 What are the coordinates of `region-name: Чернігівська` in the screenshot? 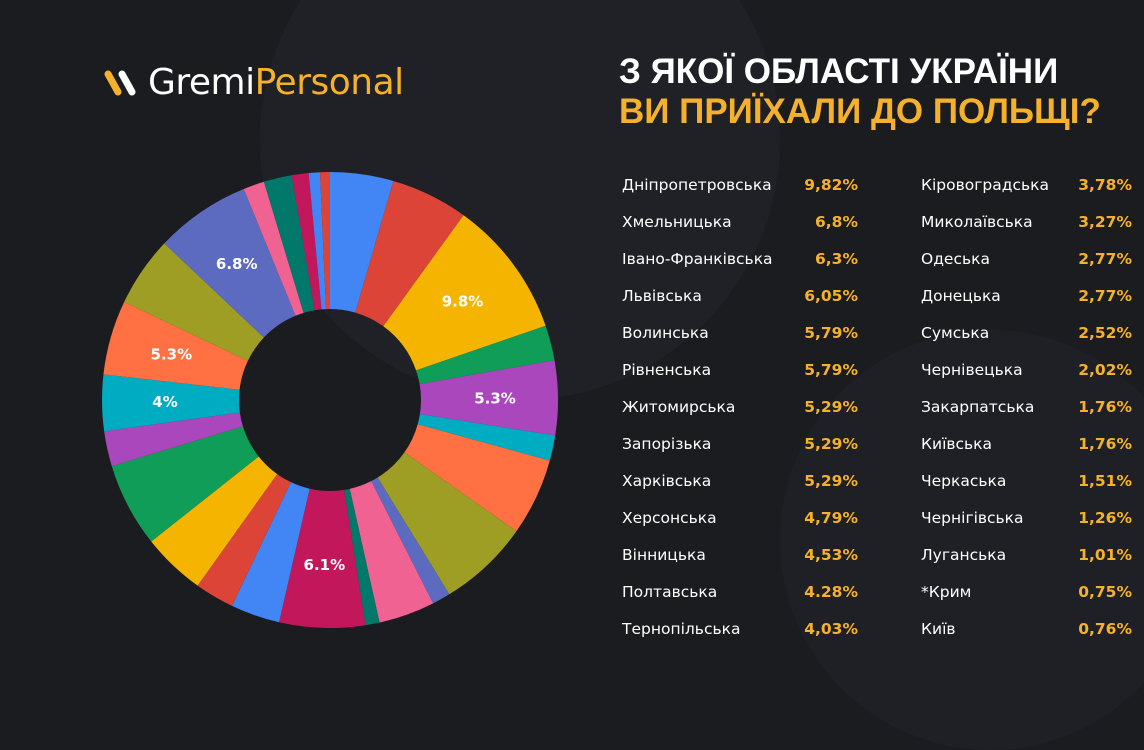 It's located at (972, 517).